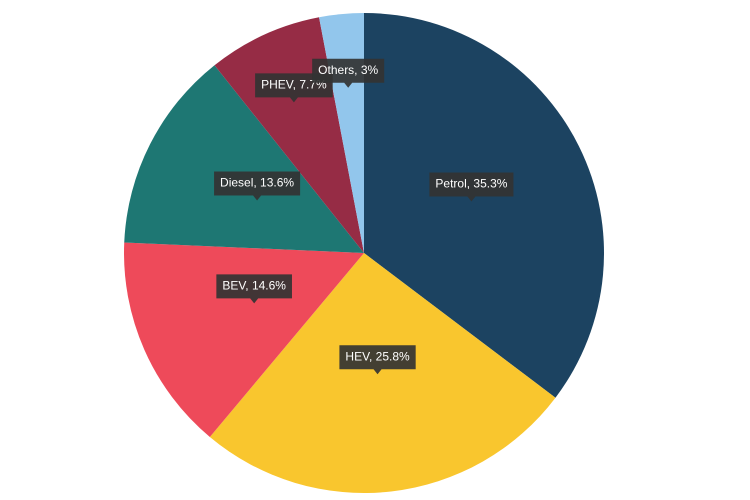  What do you see at coordinates (254, 286) in the screenshot?
I see `data-label-text: BEV, 14.6%` at bounding box center [254, 286].